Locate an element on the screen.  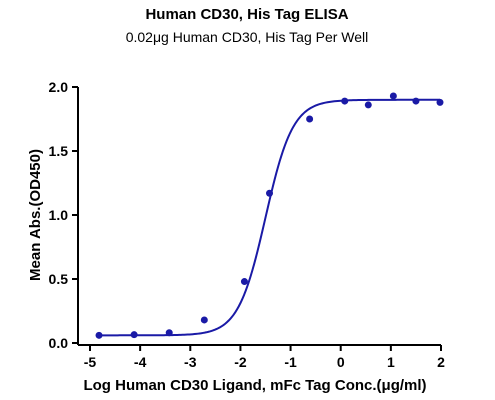
x-tick-label: -1 is located at coordinates (290, 362).